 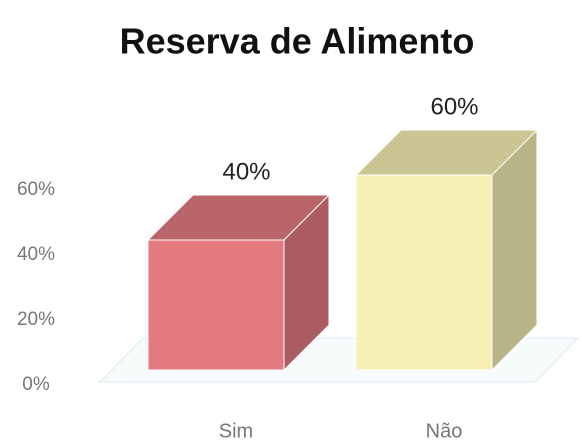 I want to click on y-tick-label: 20%, so click(x=36, y=319).